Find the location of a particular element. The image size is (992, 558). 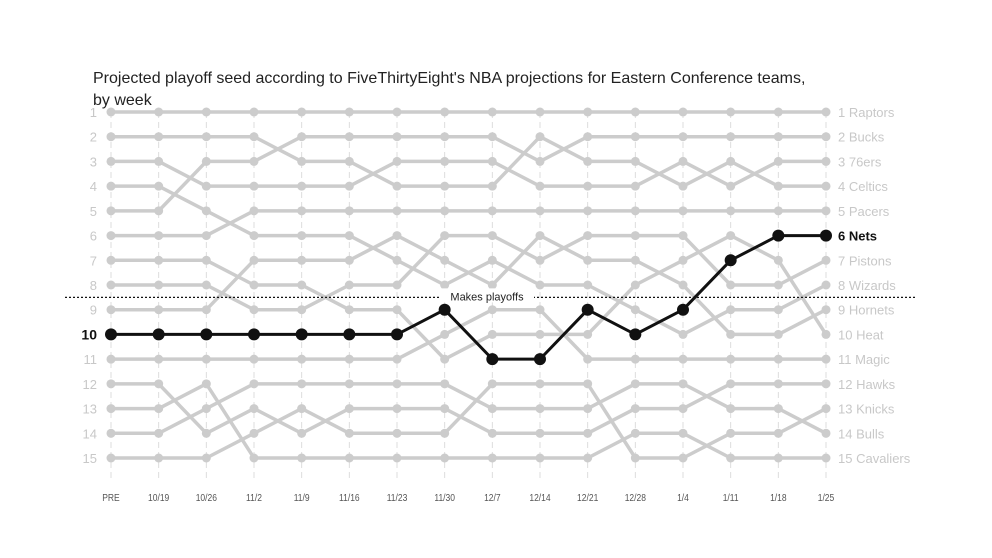

series-line-bucks is located at coordinates (468, 173).